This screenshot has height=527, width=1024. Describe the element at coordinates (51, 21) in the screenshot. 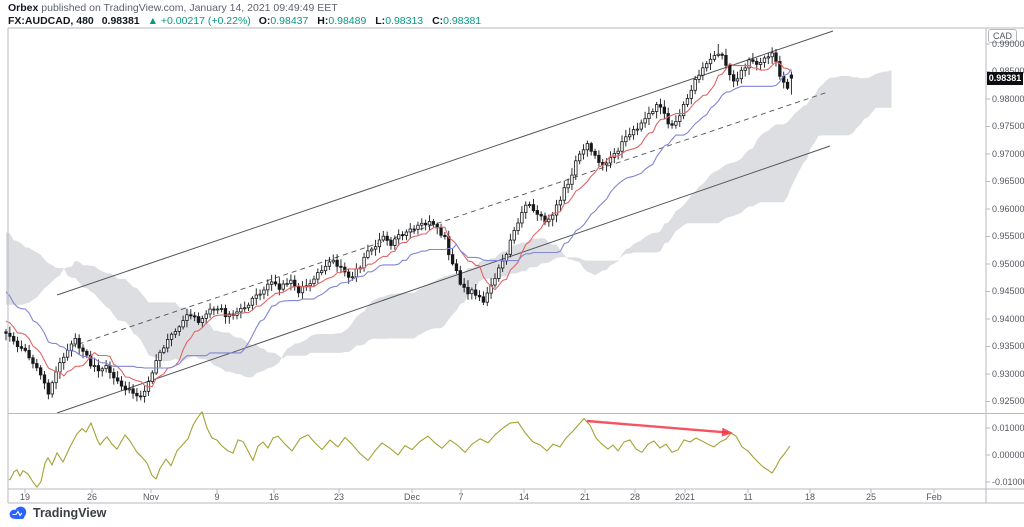

I see `symbol-label: FX:AUDCAD, 480` at that location.